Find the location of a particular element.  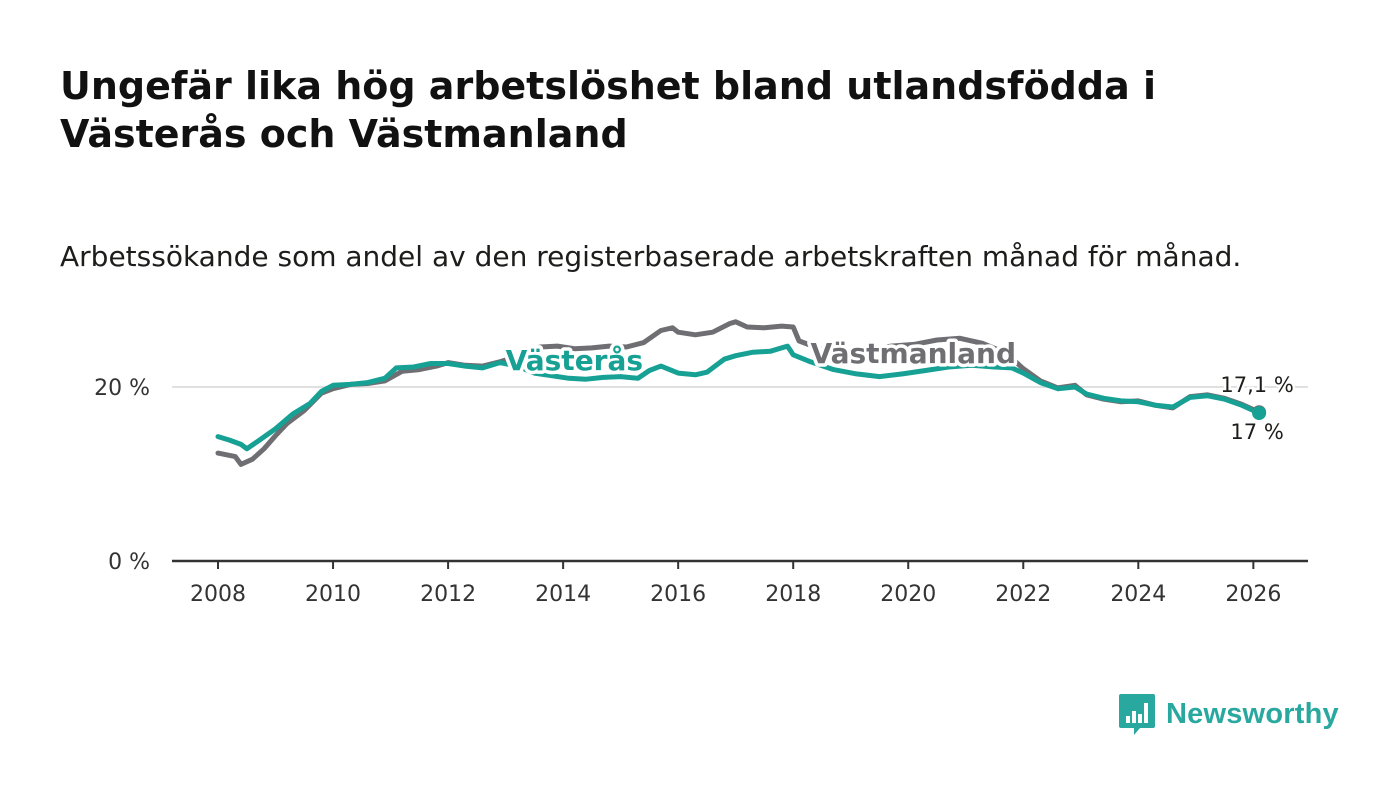

series-end-point is located at coordinates (1259, 413).